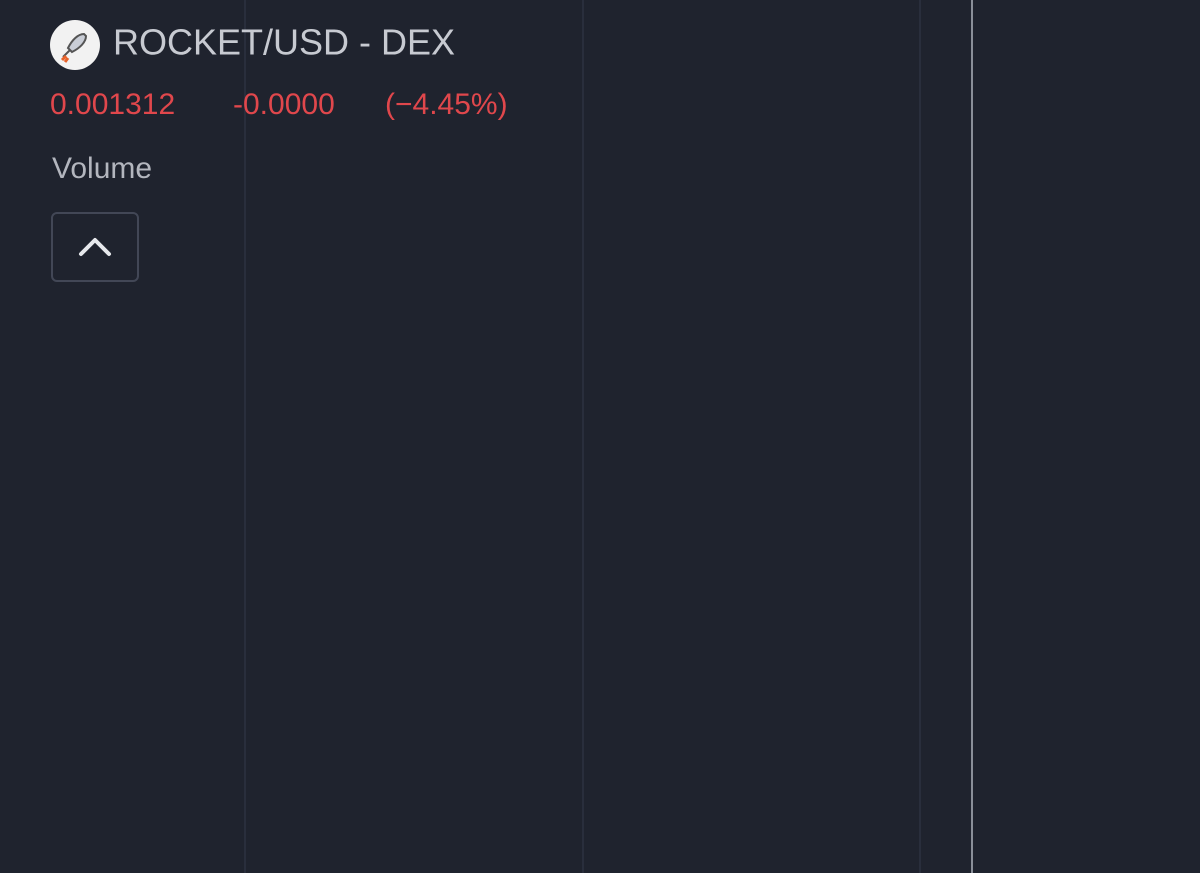 This screenshot has width=1200, height=873. I want to click on chevron-up, so click(95, 247).